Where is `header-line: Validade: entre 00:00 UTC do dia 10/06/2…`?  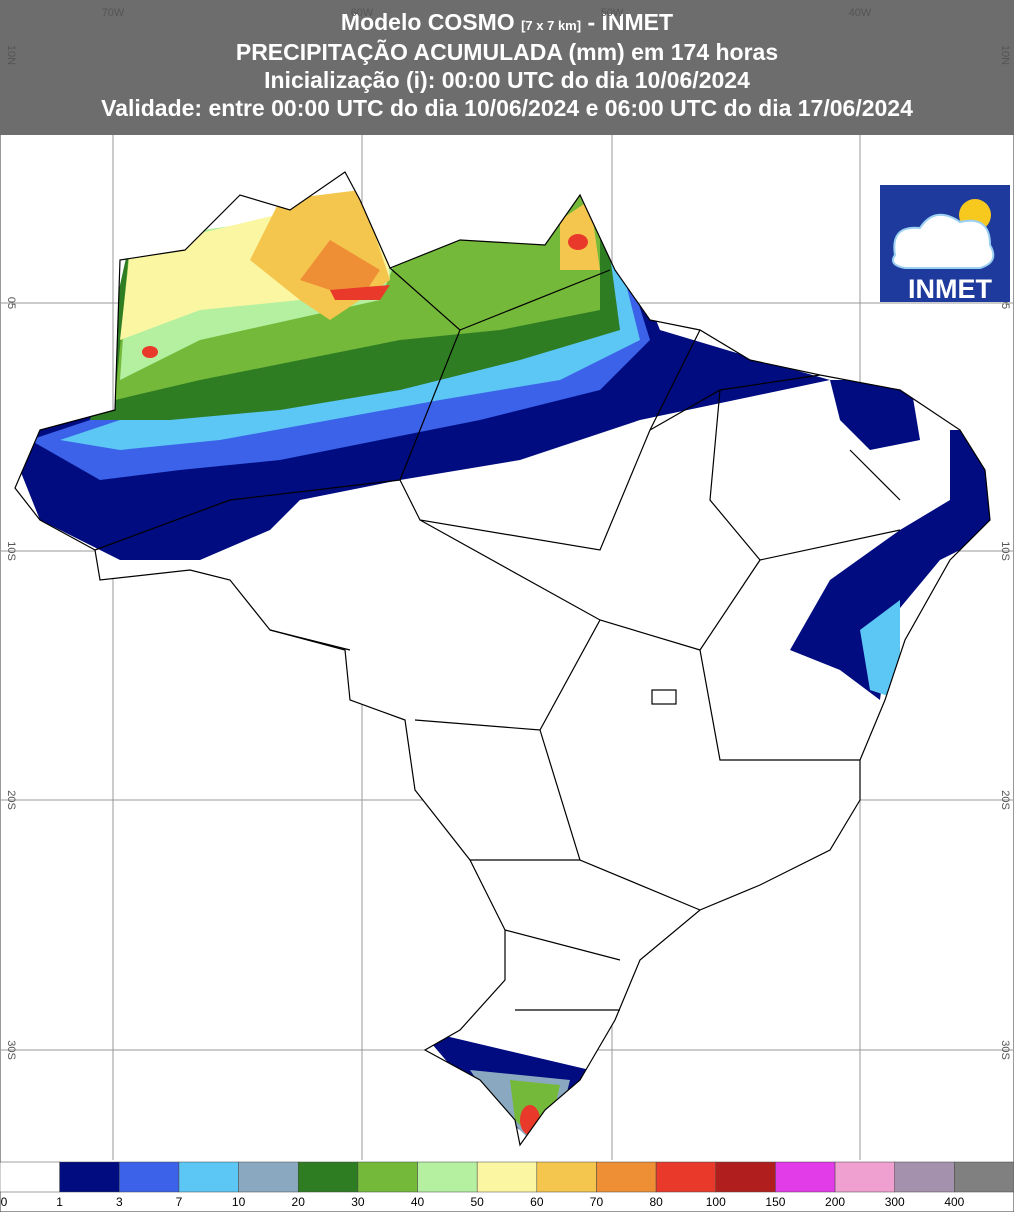
header-line: Validade: entre 00:00 UTC do dia 10/06/2… is located at coordinates (507, 108).